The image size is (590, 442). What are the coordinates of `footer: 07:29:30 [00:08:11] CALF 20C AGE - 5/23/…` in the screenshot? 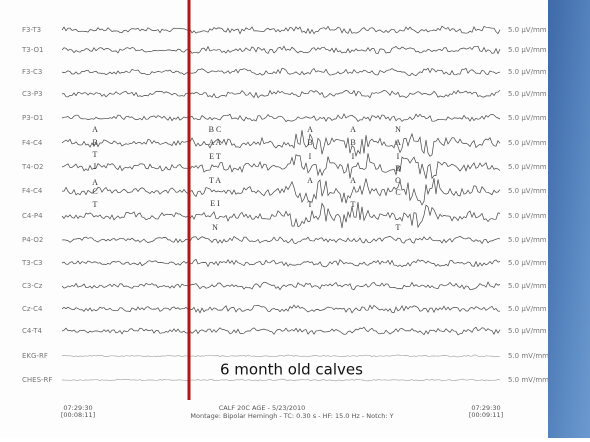 It's located at (282, 412).